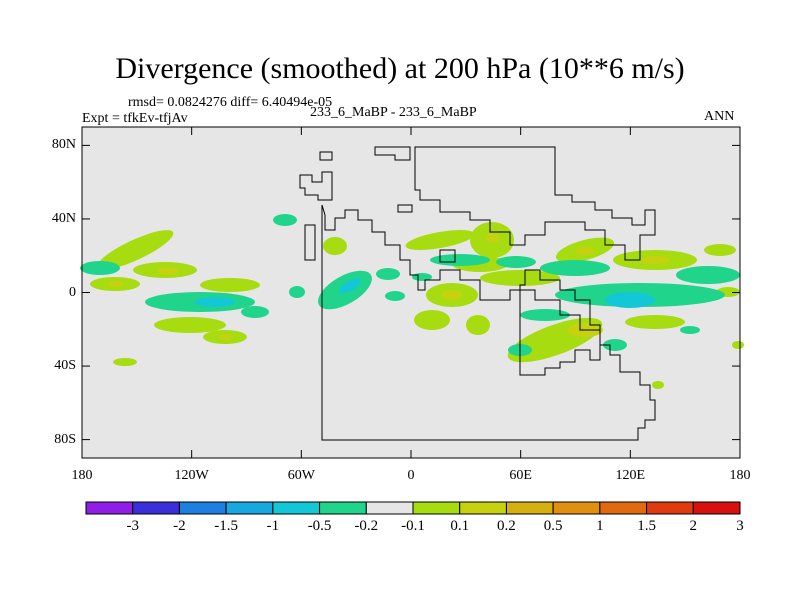  What do you see at coordinates (230, 102) in the screenshot?
I see `stats-line: rmsd= 0.0824276 diff= 6.40494e-05` at bounding box center [230, 102].